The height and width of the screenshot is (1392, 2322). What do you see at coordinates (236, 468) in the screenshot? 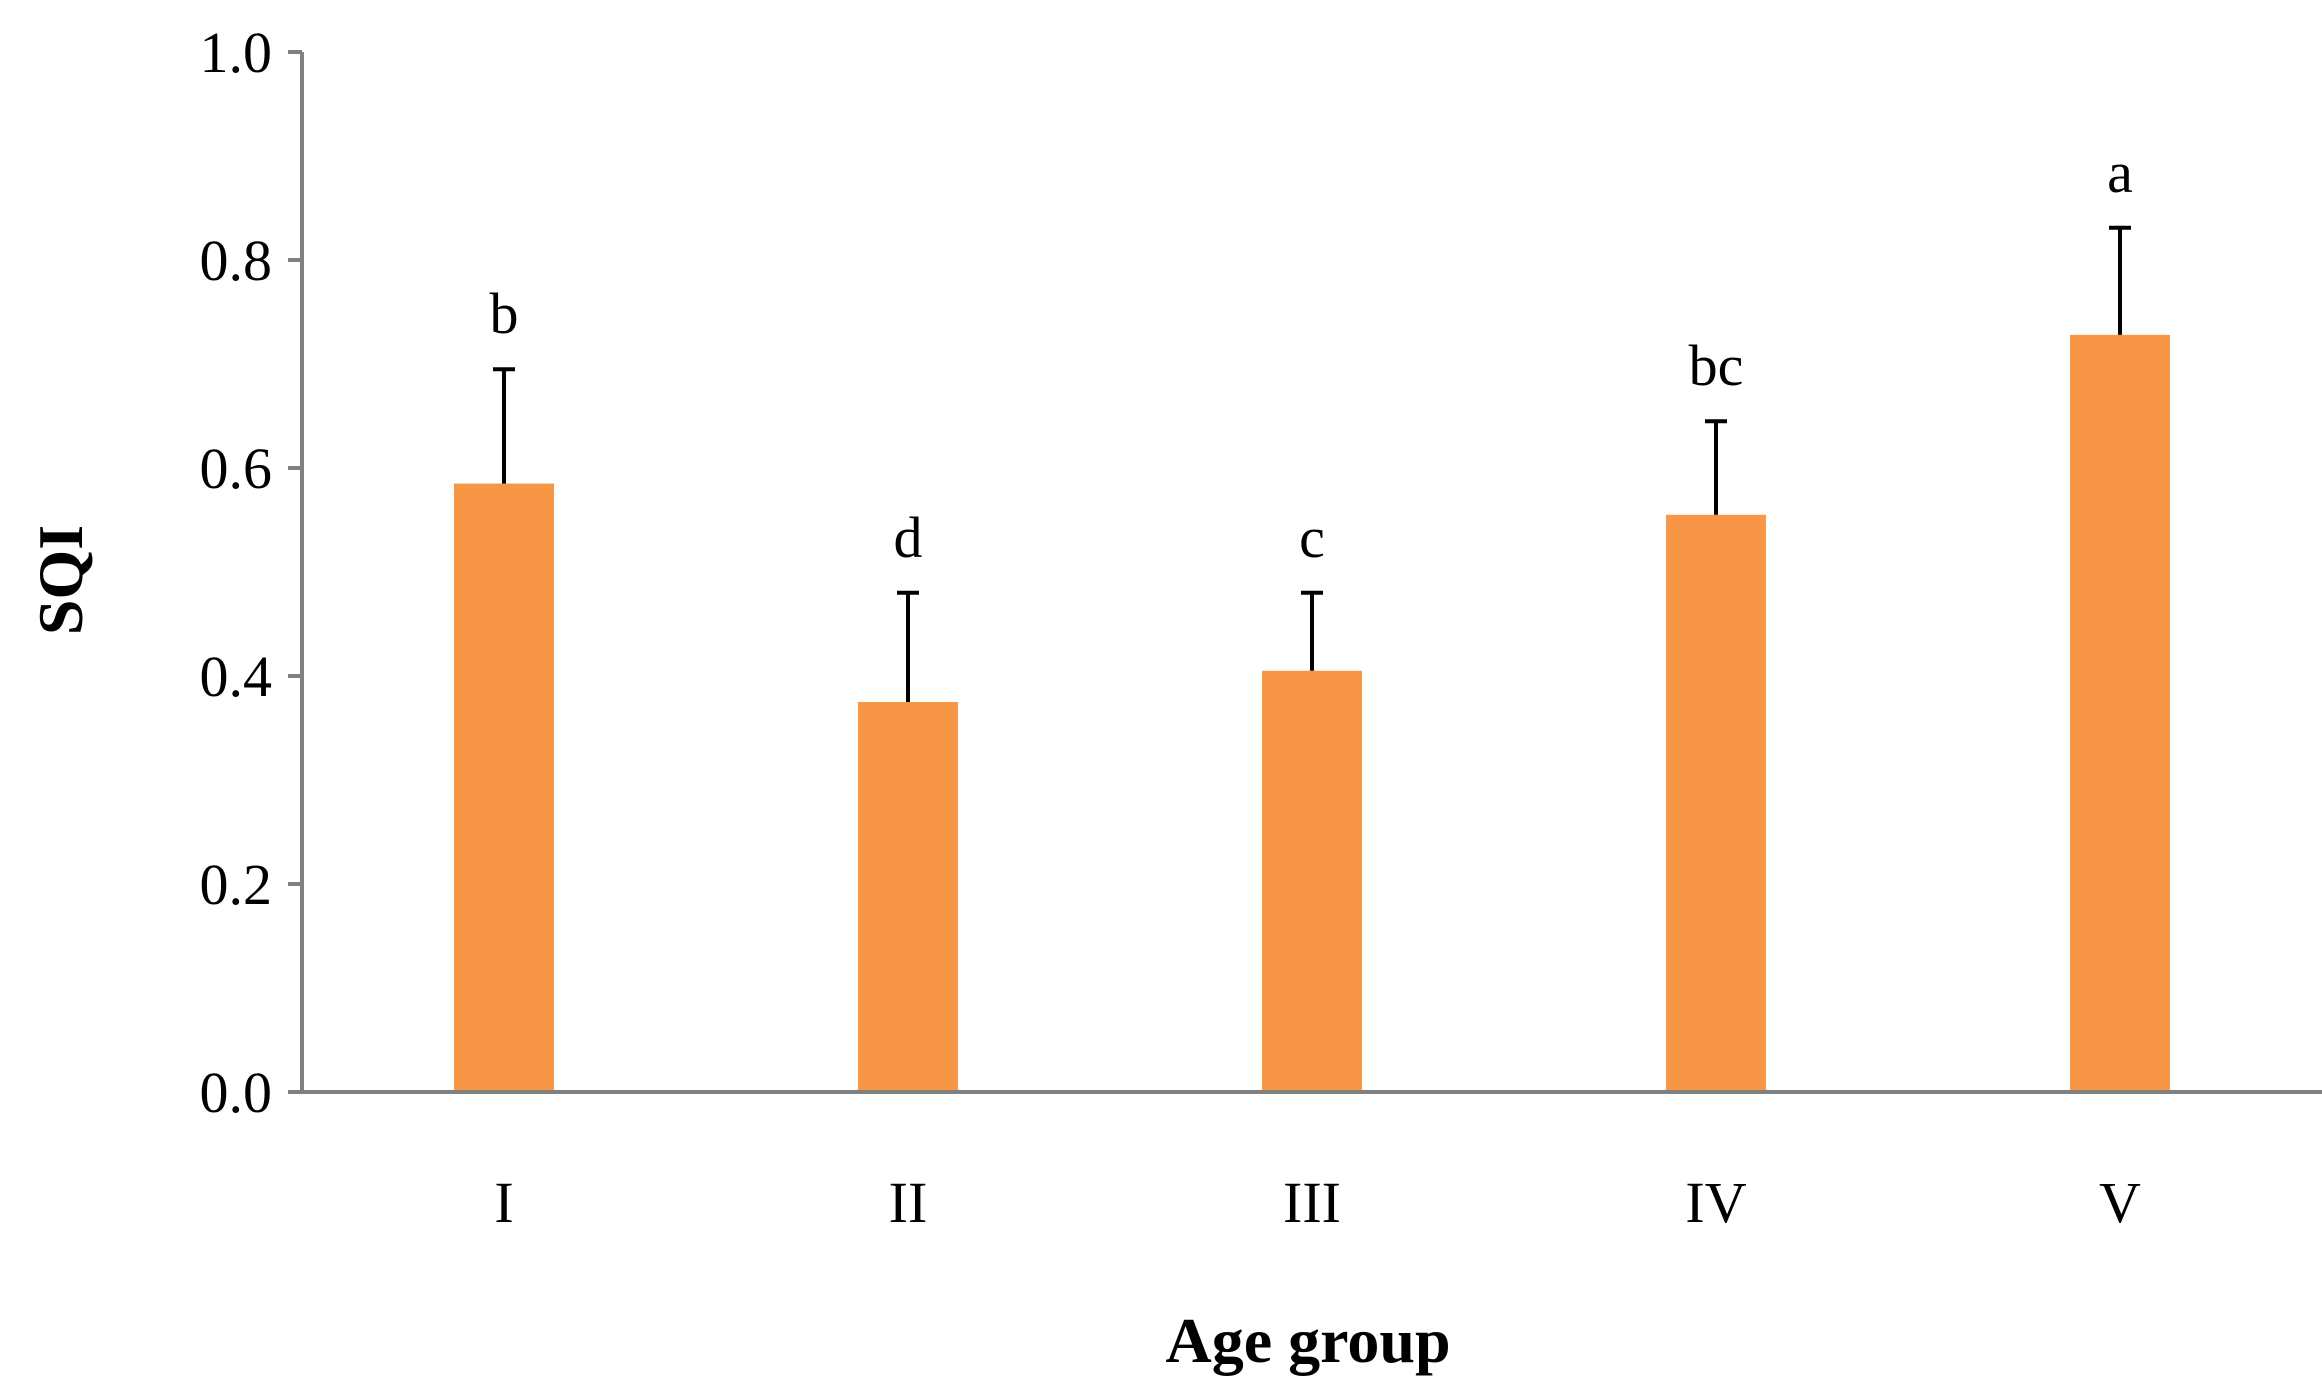
I see `y-tick-label: 0.6` at bounding box center [236, 468].